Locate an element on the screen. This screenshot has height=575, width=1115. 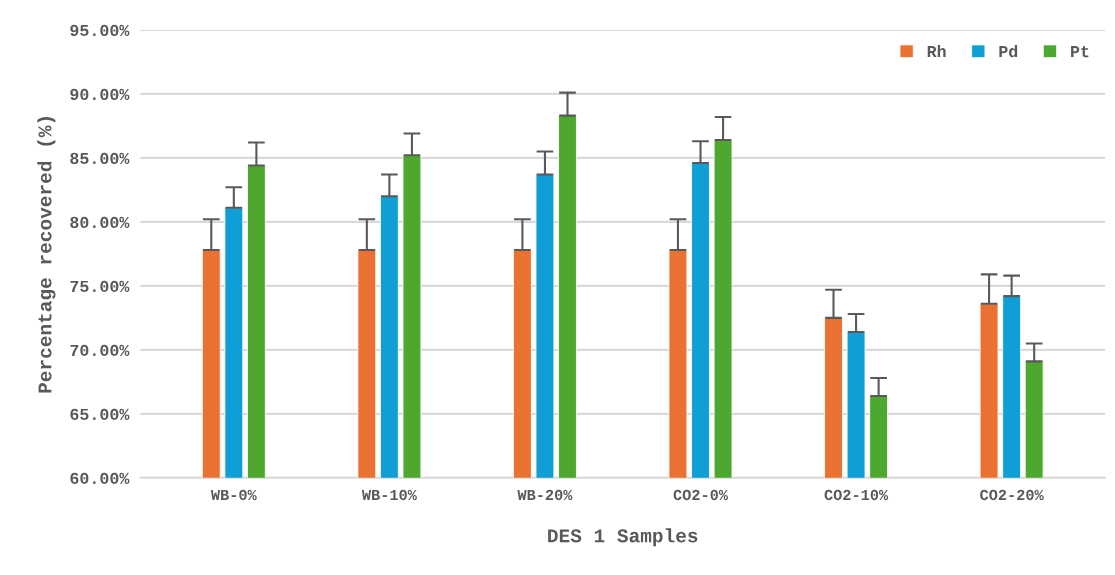
y-axis-title: Percentage recovered (%) is located at coordinates (46, 255).